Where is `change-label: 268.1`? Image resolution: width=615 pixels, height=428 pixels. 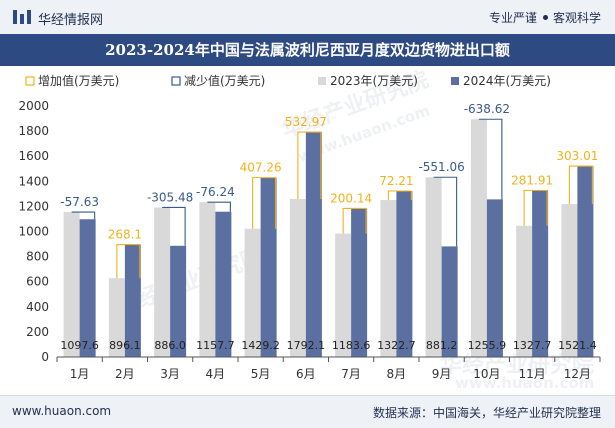 change-label: 268.1 is located at coordinates (125, 235).